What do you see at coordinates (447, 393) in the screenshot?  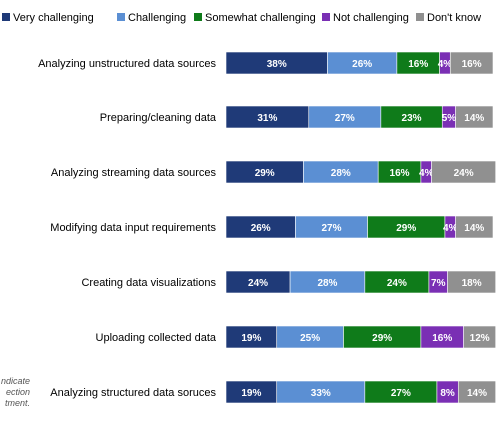 I see `data-label: 8%` at bounding box center [447, 393].